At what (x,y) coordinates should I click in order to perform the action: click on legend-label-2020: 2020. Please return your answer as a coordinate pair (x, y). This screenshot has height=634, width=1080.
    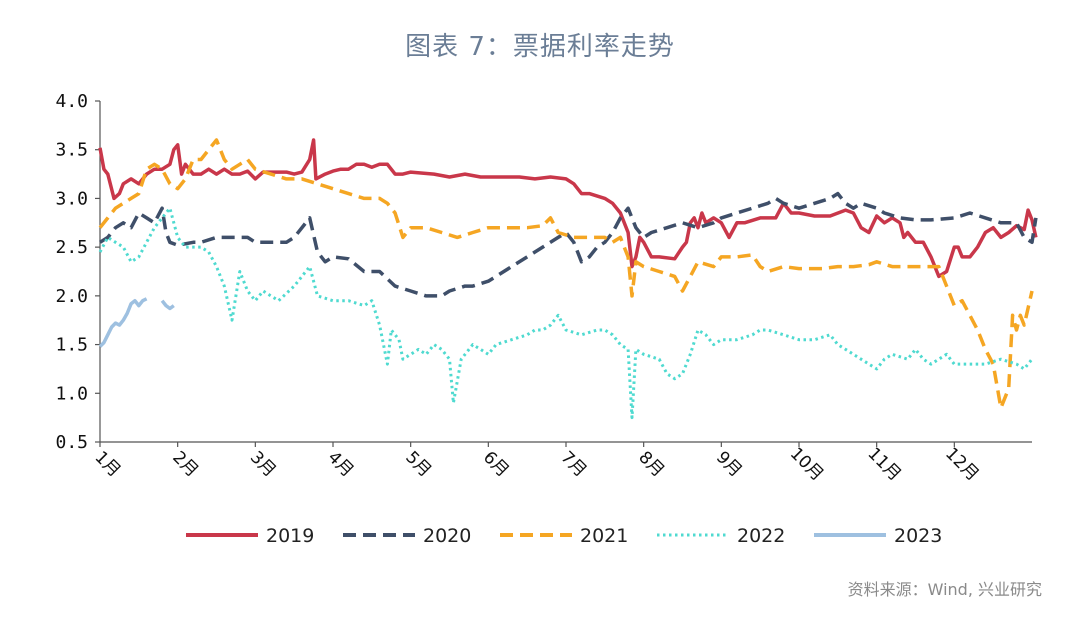
    Looking at the image, I should click on (447, 536).